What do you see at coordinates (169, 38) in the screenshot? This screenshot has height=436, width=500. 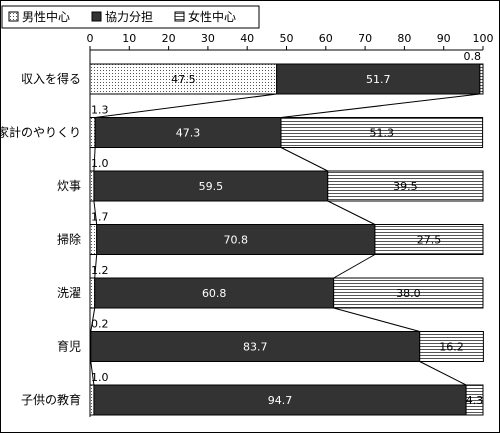 I see `x-tick-label: 20` at bounding box center [169, 38].